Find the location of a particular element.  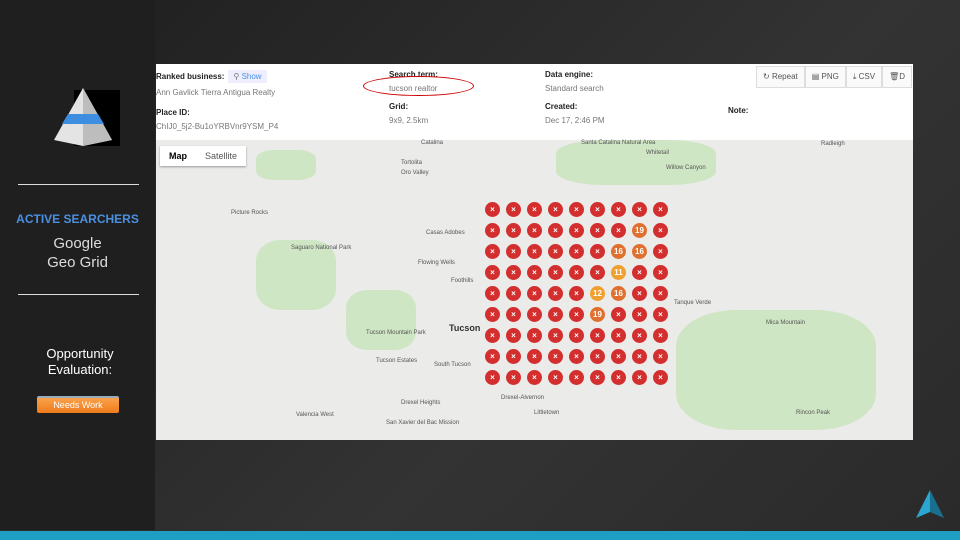

subtitle-line: Geo Grid is located at coordinates (77, 262).